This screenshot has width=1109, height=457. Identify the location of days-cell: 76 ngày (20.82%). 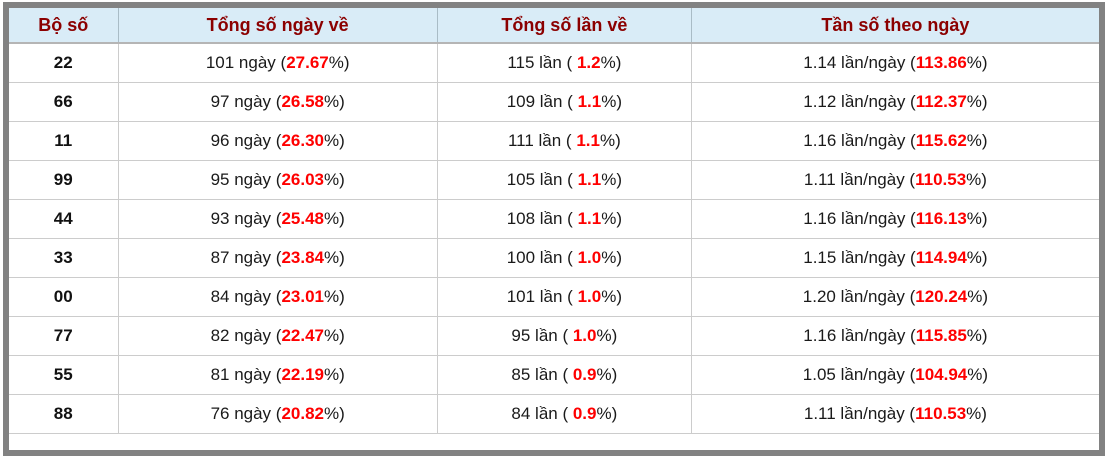
(278, 414).